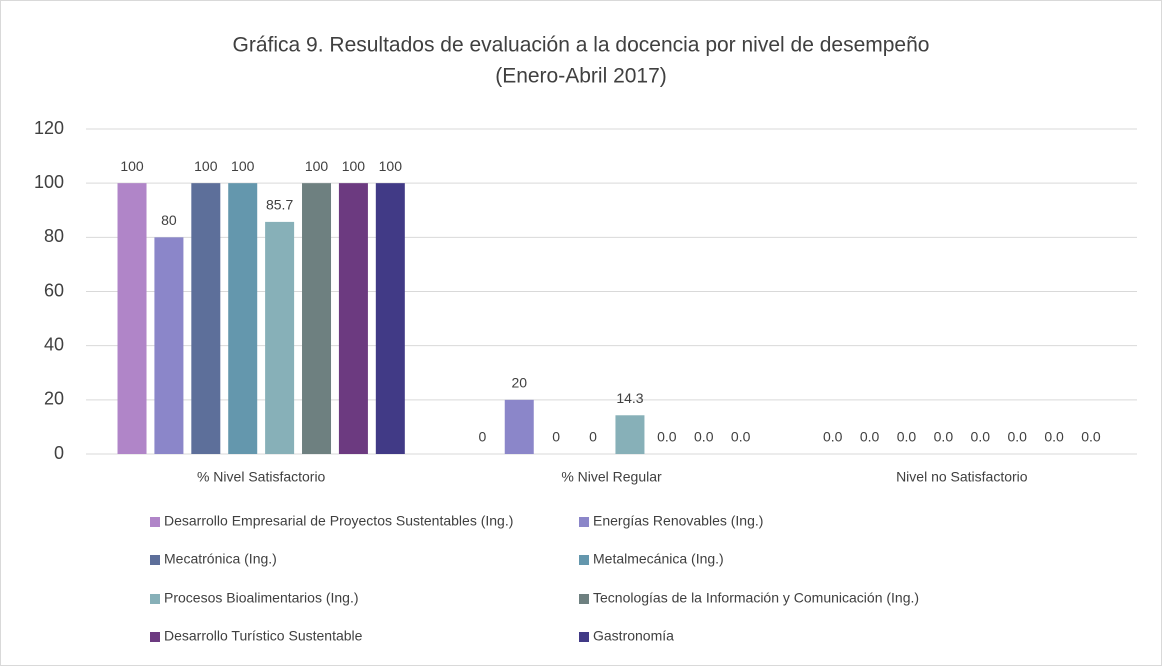 This screenshot has height=666, width=1162. I want to click on x-tick-label: % Nivel Regular, so click(611, 477).